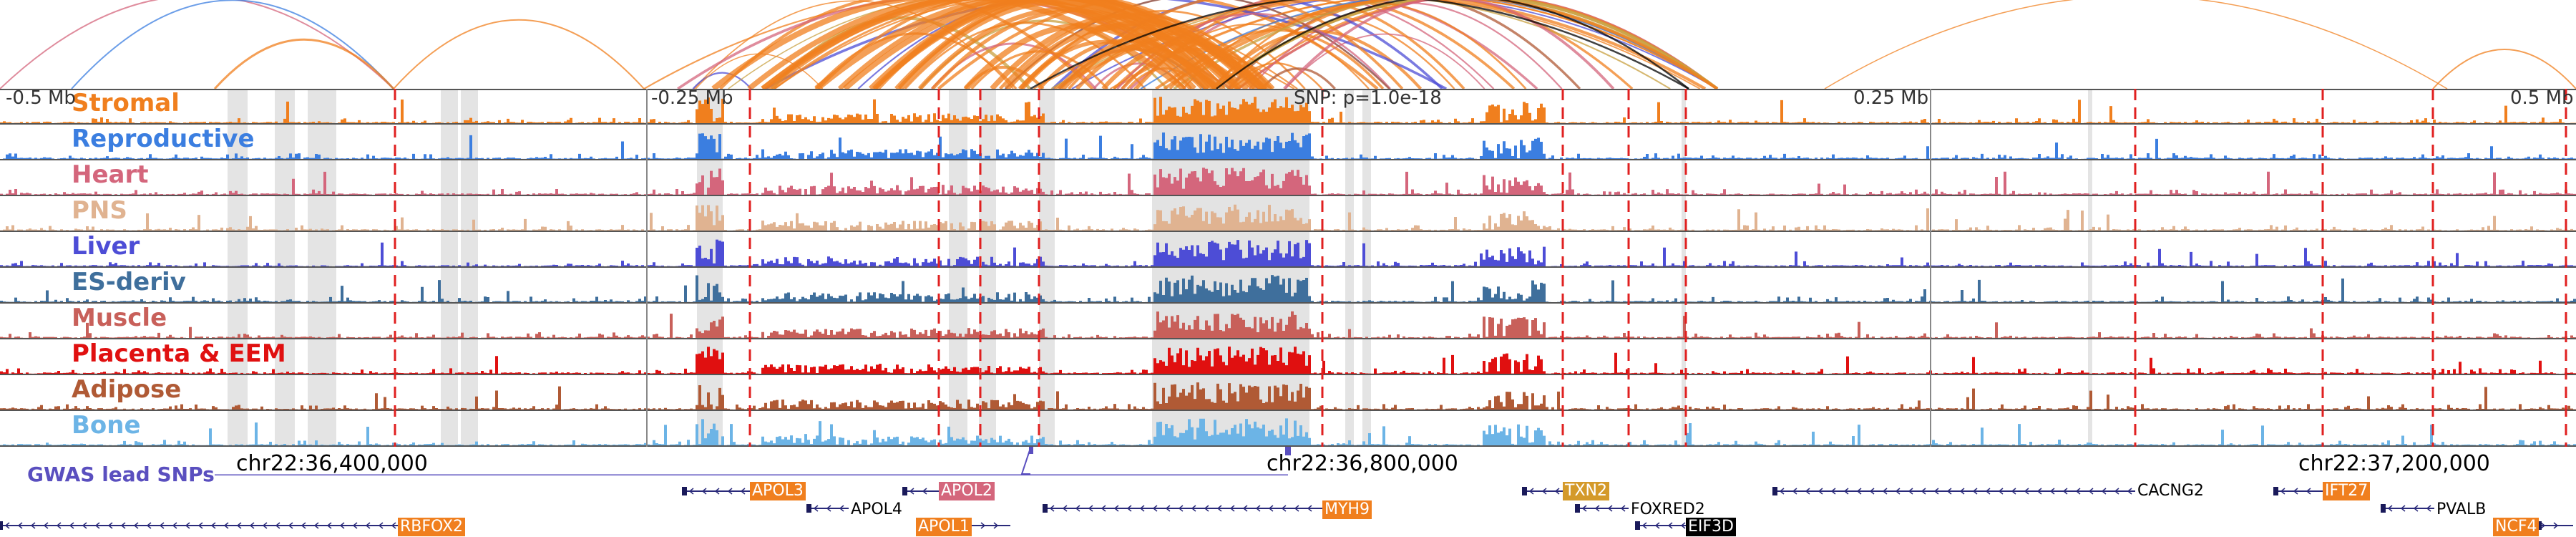 This screenshot has width=2576, height=537. What do you see at coordinates (2516, 527) in the screenshot?
I see `gene-ncf4: NCF4` at bounding box center [2516, 527].